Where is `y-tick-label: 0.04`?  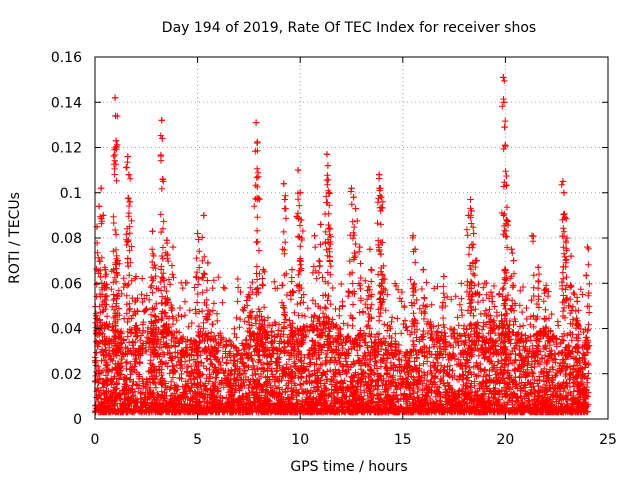
y-tick-label: 0.04 is located at coordinates (66, 330).